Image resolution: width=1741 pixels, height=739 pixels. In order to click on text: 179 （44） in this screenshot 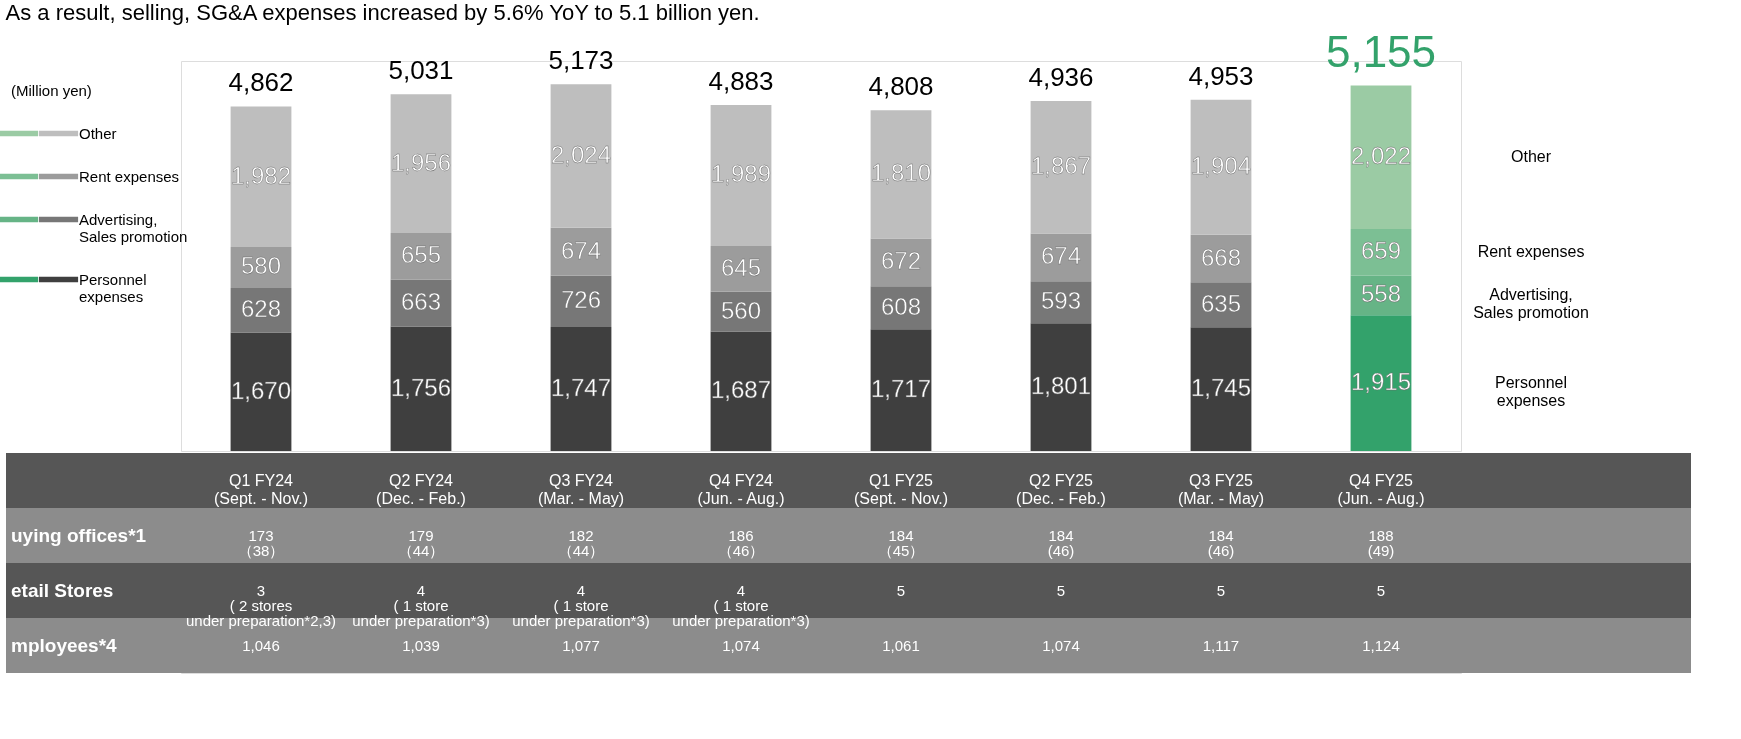, I will do `click(421, 542)`.